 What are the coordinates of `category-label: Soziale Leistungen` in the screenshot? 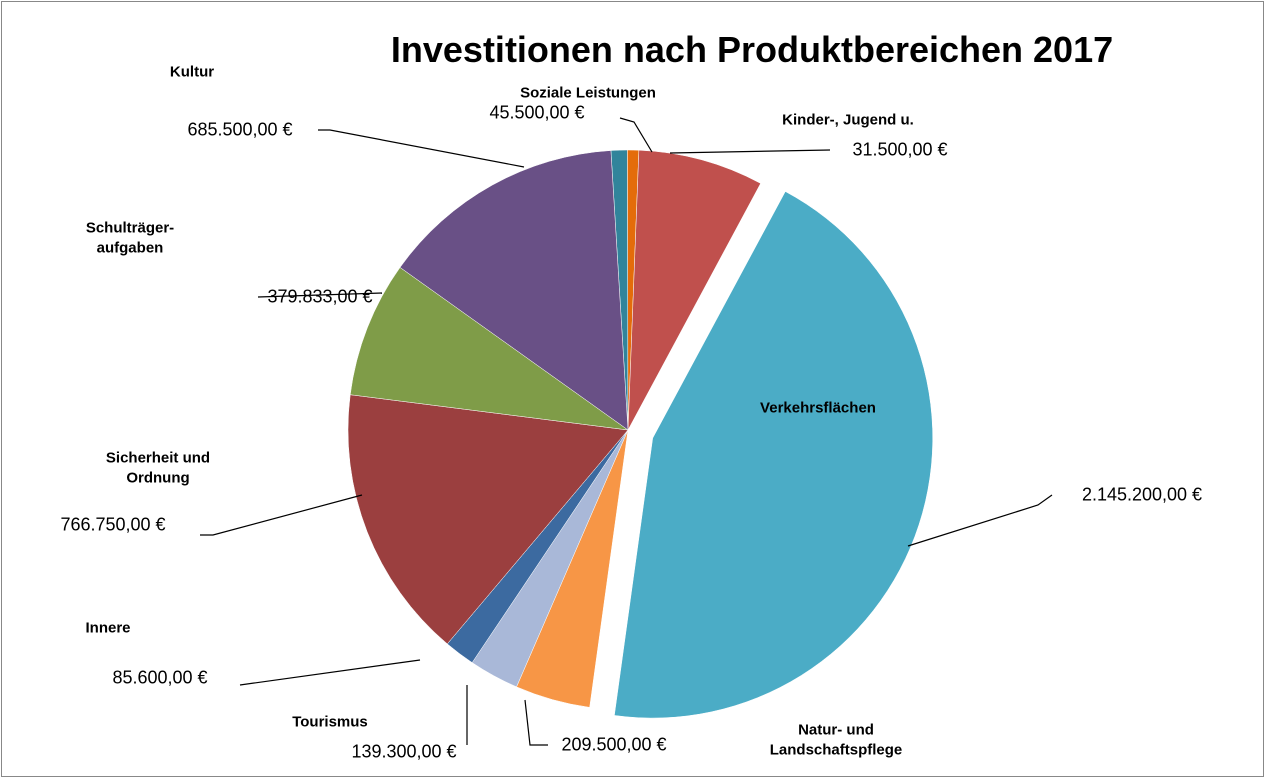 It's located at (588, 93).